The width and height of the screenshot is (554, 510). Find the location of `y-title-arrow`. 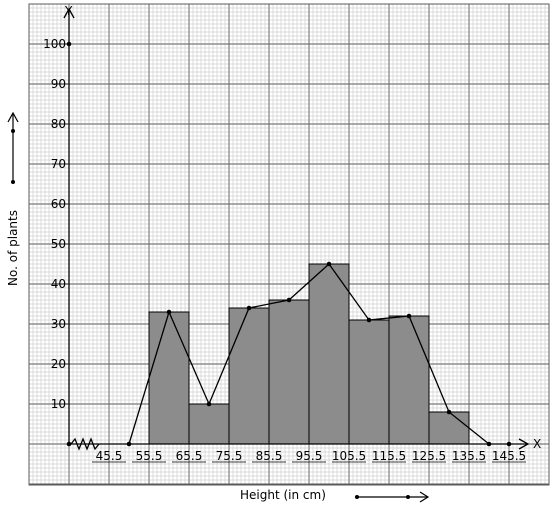

y-title-arrow is located at coordinates (13, 147).